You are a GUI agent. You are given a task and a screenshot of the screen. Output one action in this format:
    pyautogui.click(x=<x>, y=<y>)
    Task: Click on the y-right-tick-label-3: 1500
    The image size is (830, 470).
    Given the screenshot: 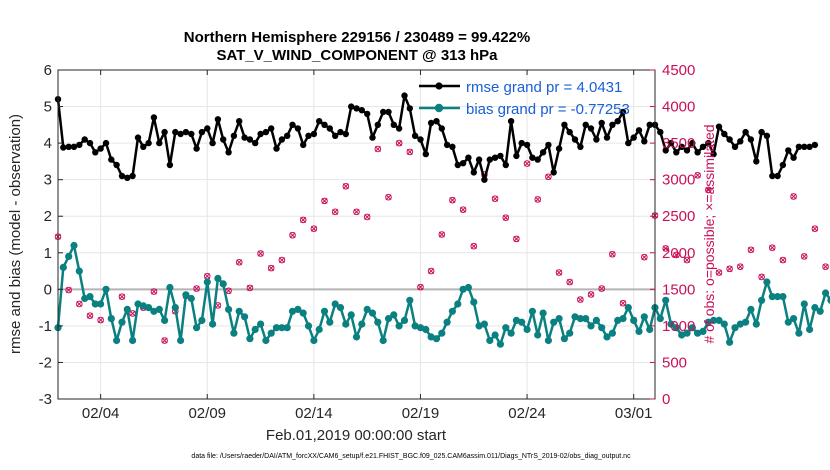 What is the action you would take?
    pyautogui.click(x=678, y=289)
    